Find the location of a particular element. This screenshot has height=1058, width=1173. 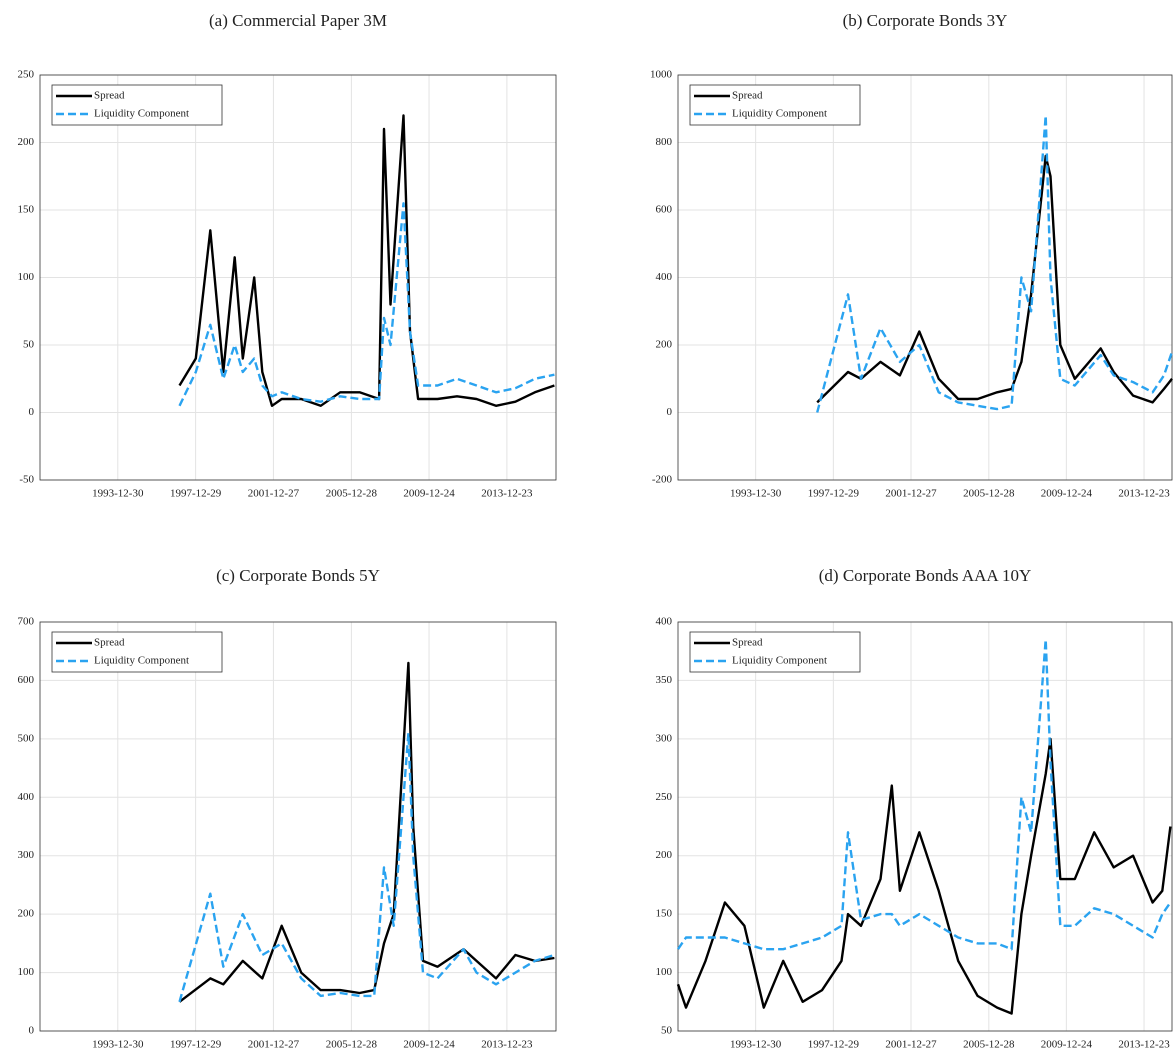

panel-title: (d) Corporate Bonds AAA 10Y is located at coordinates (925, 575).